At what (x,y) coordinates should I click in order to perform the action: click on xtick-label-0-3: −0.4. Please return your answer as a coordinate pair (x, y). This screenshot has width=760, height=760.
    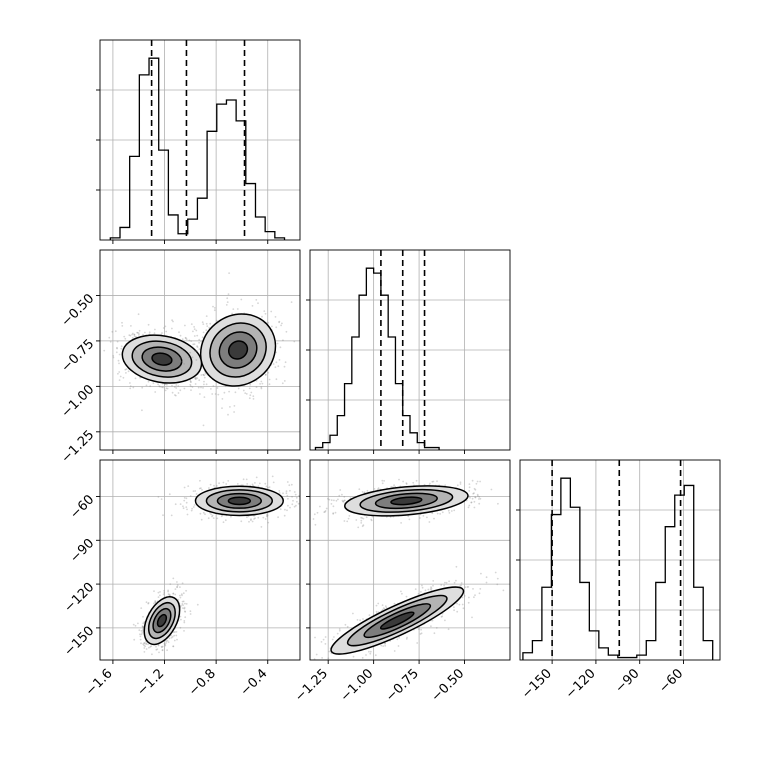
    Looking at the image, I should click on (254, 682).